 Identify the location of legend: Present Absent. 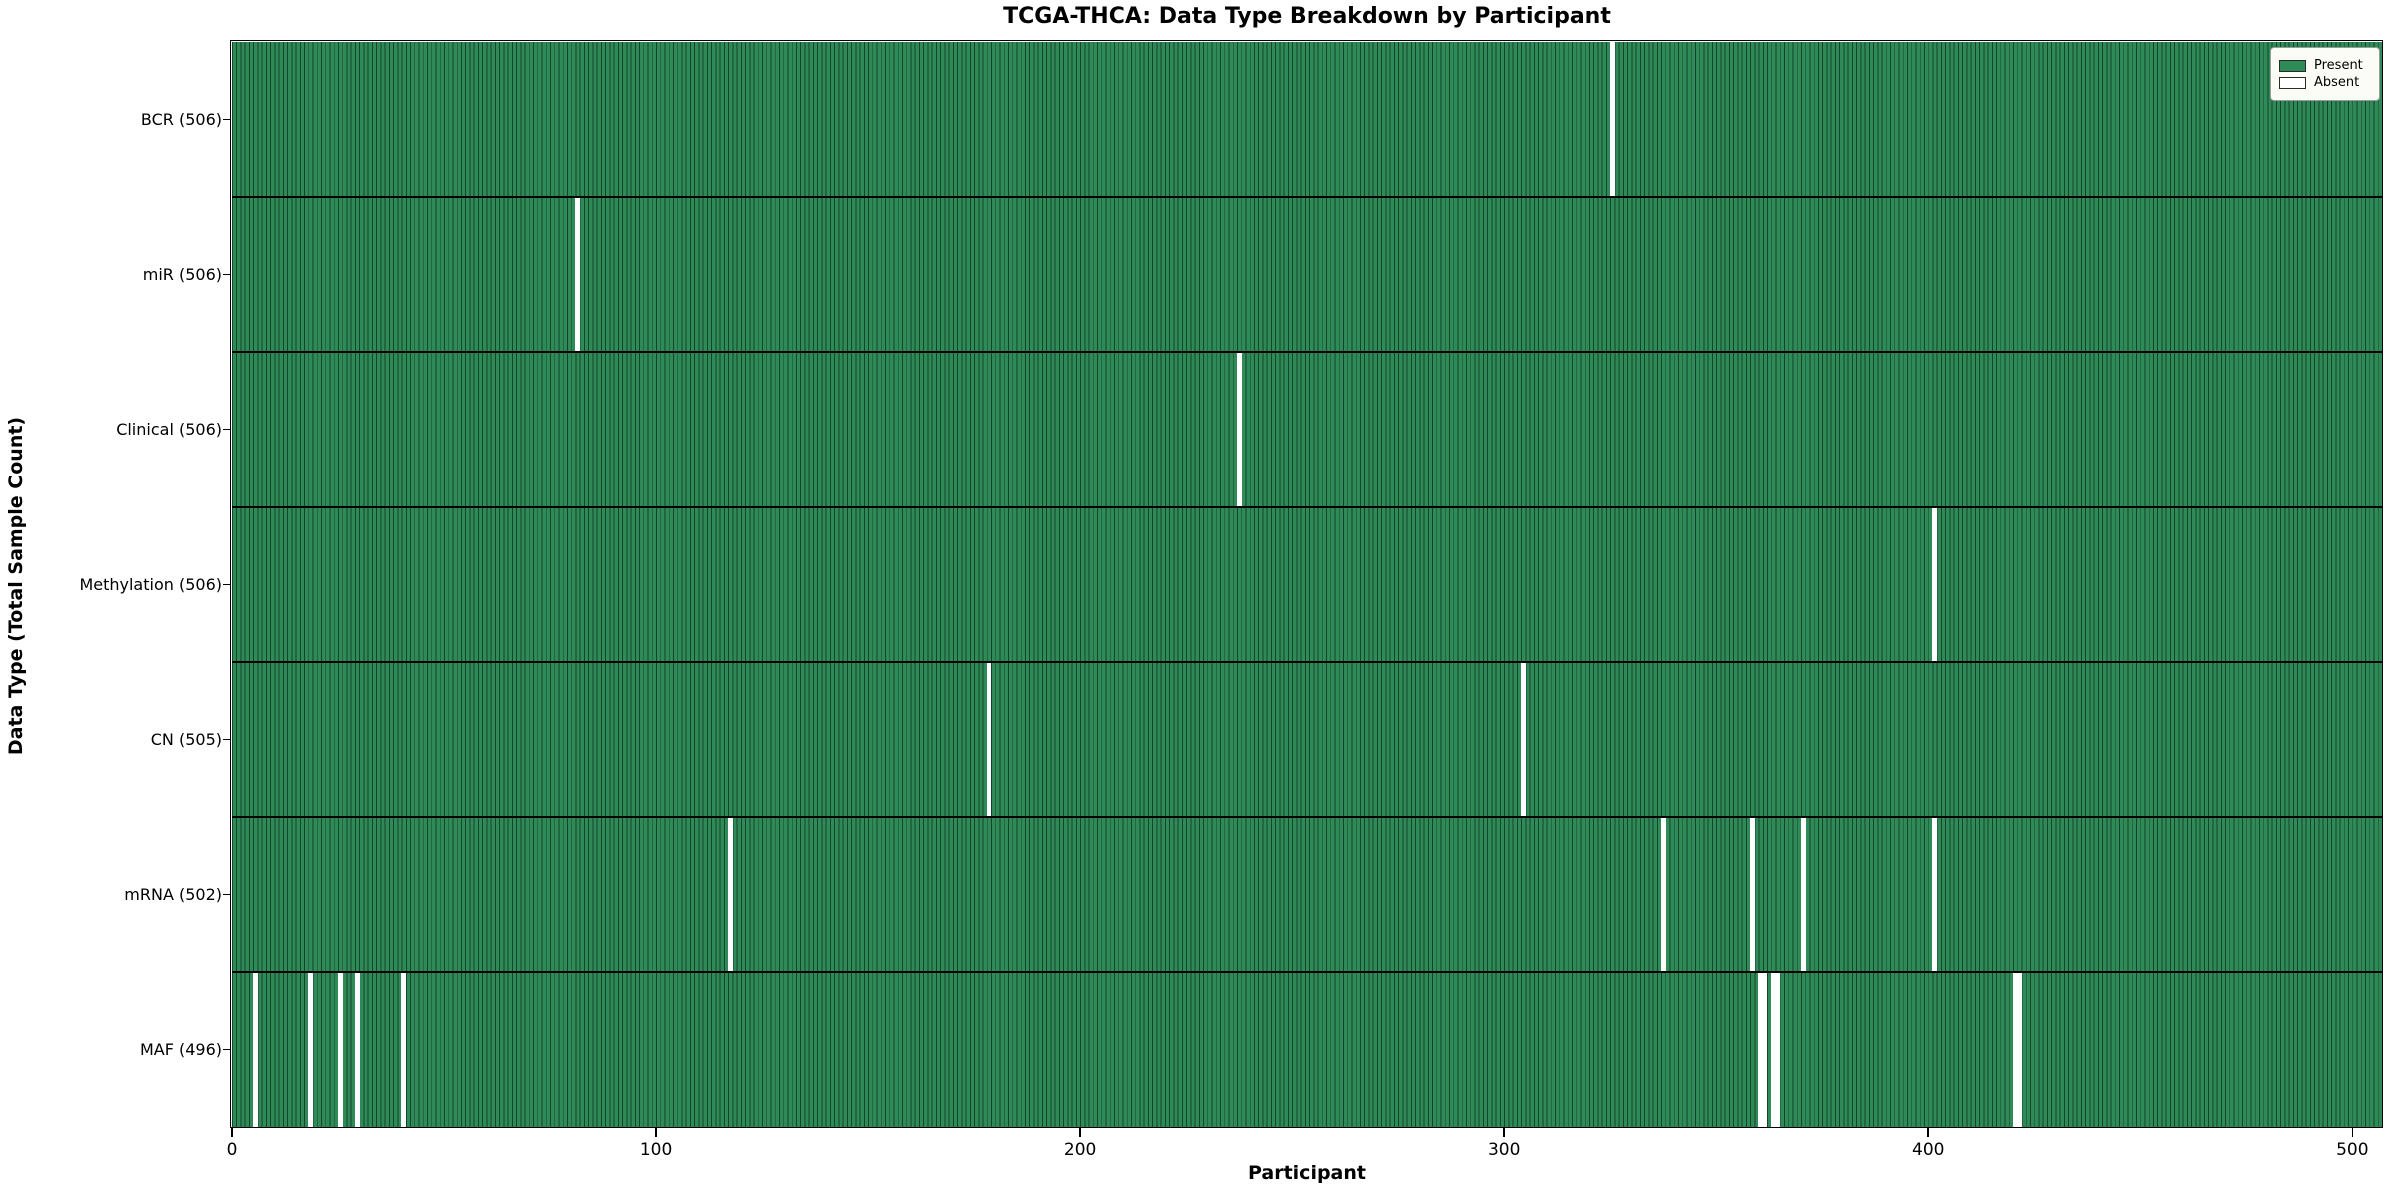
(2325, 74).